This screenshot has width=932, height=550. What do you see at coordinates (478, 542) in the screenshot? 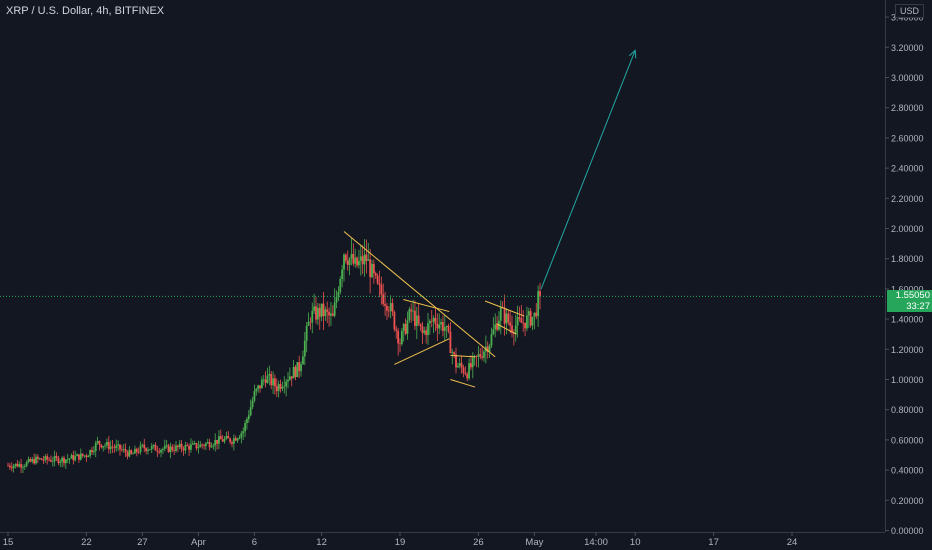
I see `time-tick-label: 26` at bounding box center [478, 542].